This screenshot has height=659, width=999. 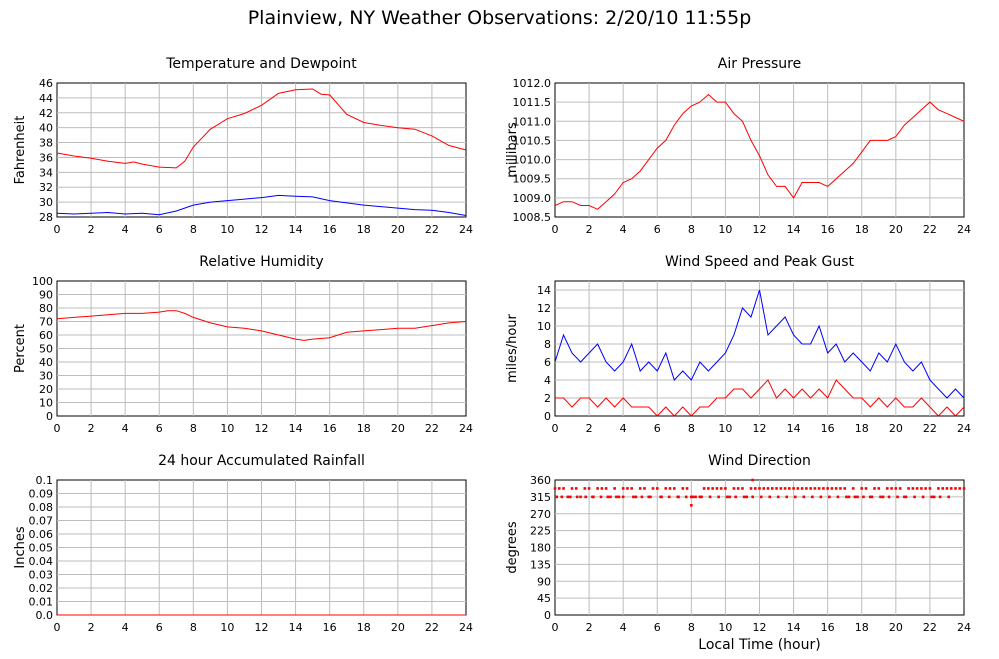 I want to click on y-tick-label: 1011.0, so click(x=532, y=121).